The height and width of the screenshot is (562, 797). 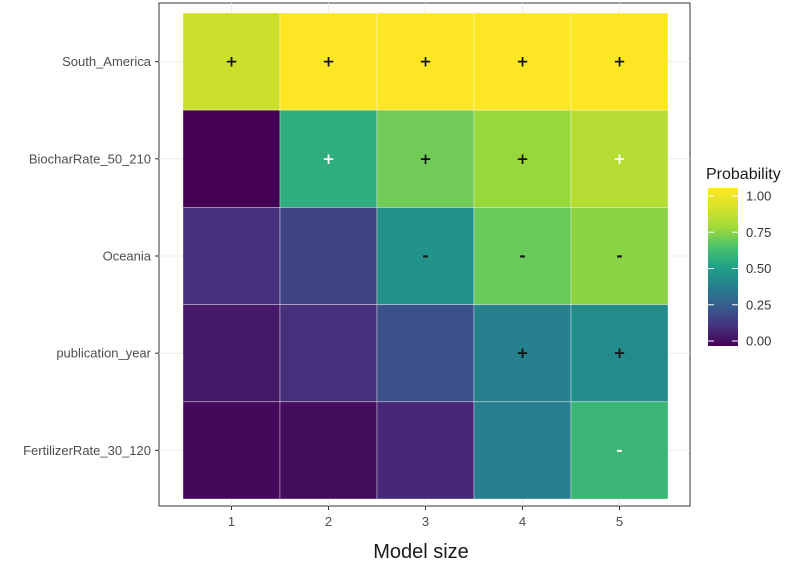 I want to click on x-tick-label: 5, so click(x=619, y=521).